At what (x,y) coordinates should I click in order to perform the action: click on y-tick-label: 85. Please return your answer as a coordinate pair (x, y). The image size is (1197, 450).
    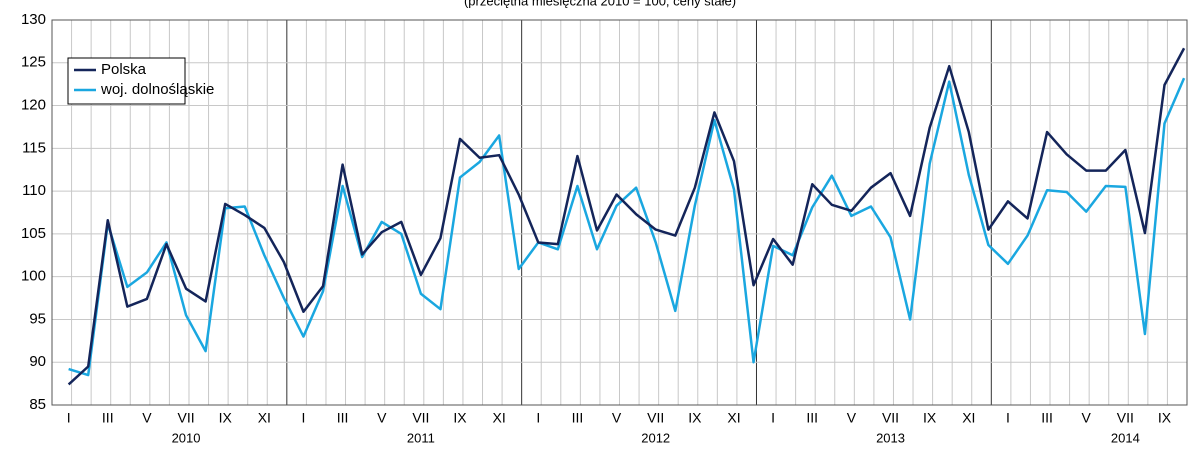
    Looking at the image, I should click on (37, 404).